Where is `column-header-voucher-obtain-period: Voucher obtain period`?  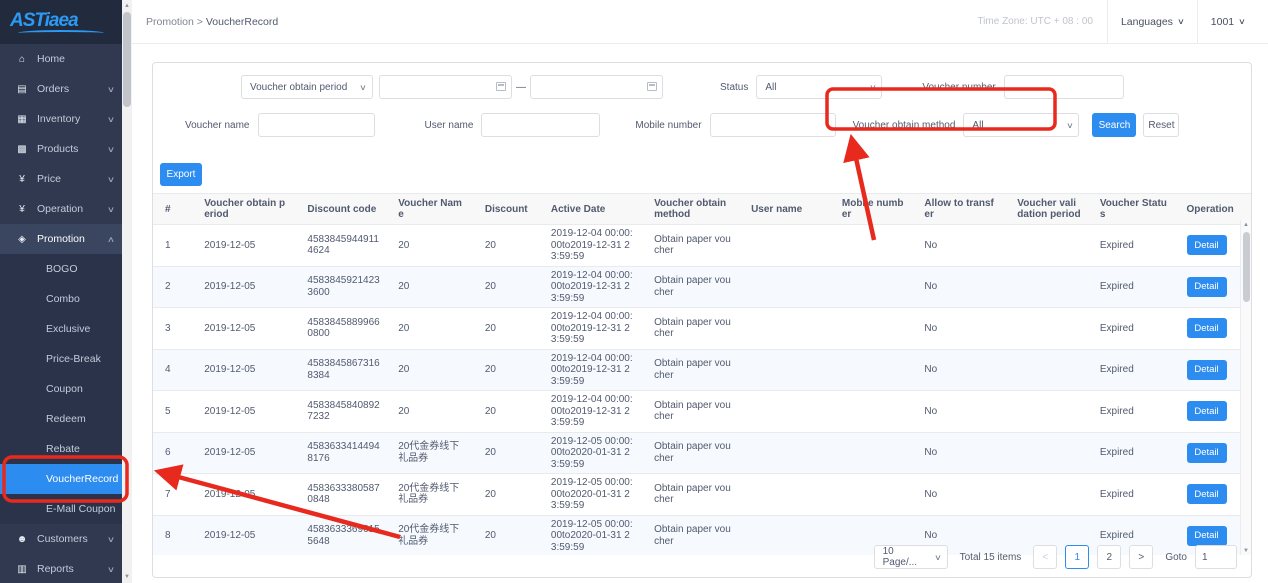 column-header-voucher-obtain-period: Voucher obtain period is located at coordinates (244, 209).